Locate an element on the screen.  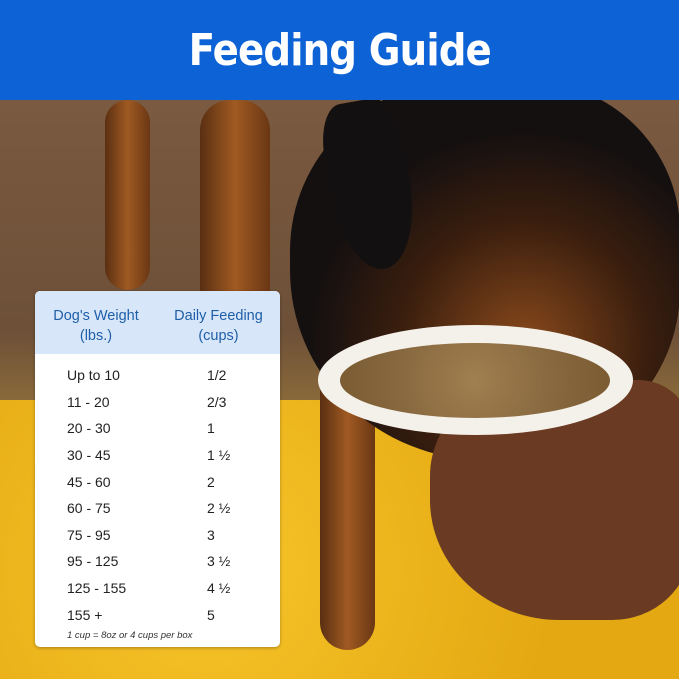
header-weight-line1: Dog's Weight is located at coordinates (96, 316).